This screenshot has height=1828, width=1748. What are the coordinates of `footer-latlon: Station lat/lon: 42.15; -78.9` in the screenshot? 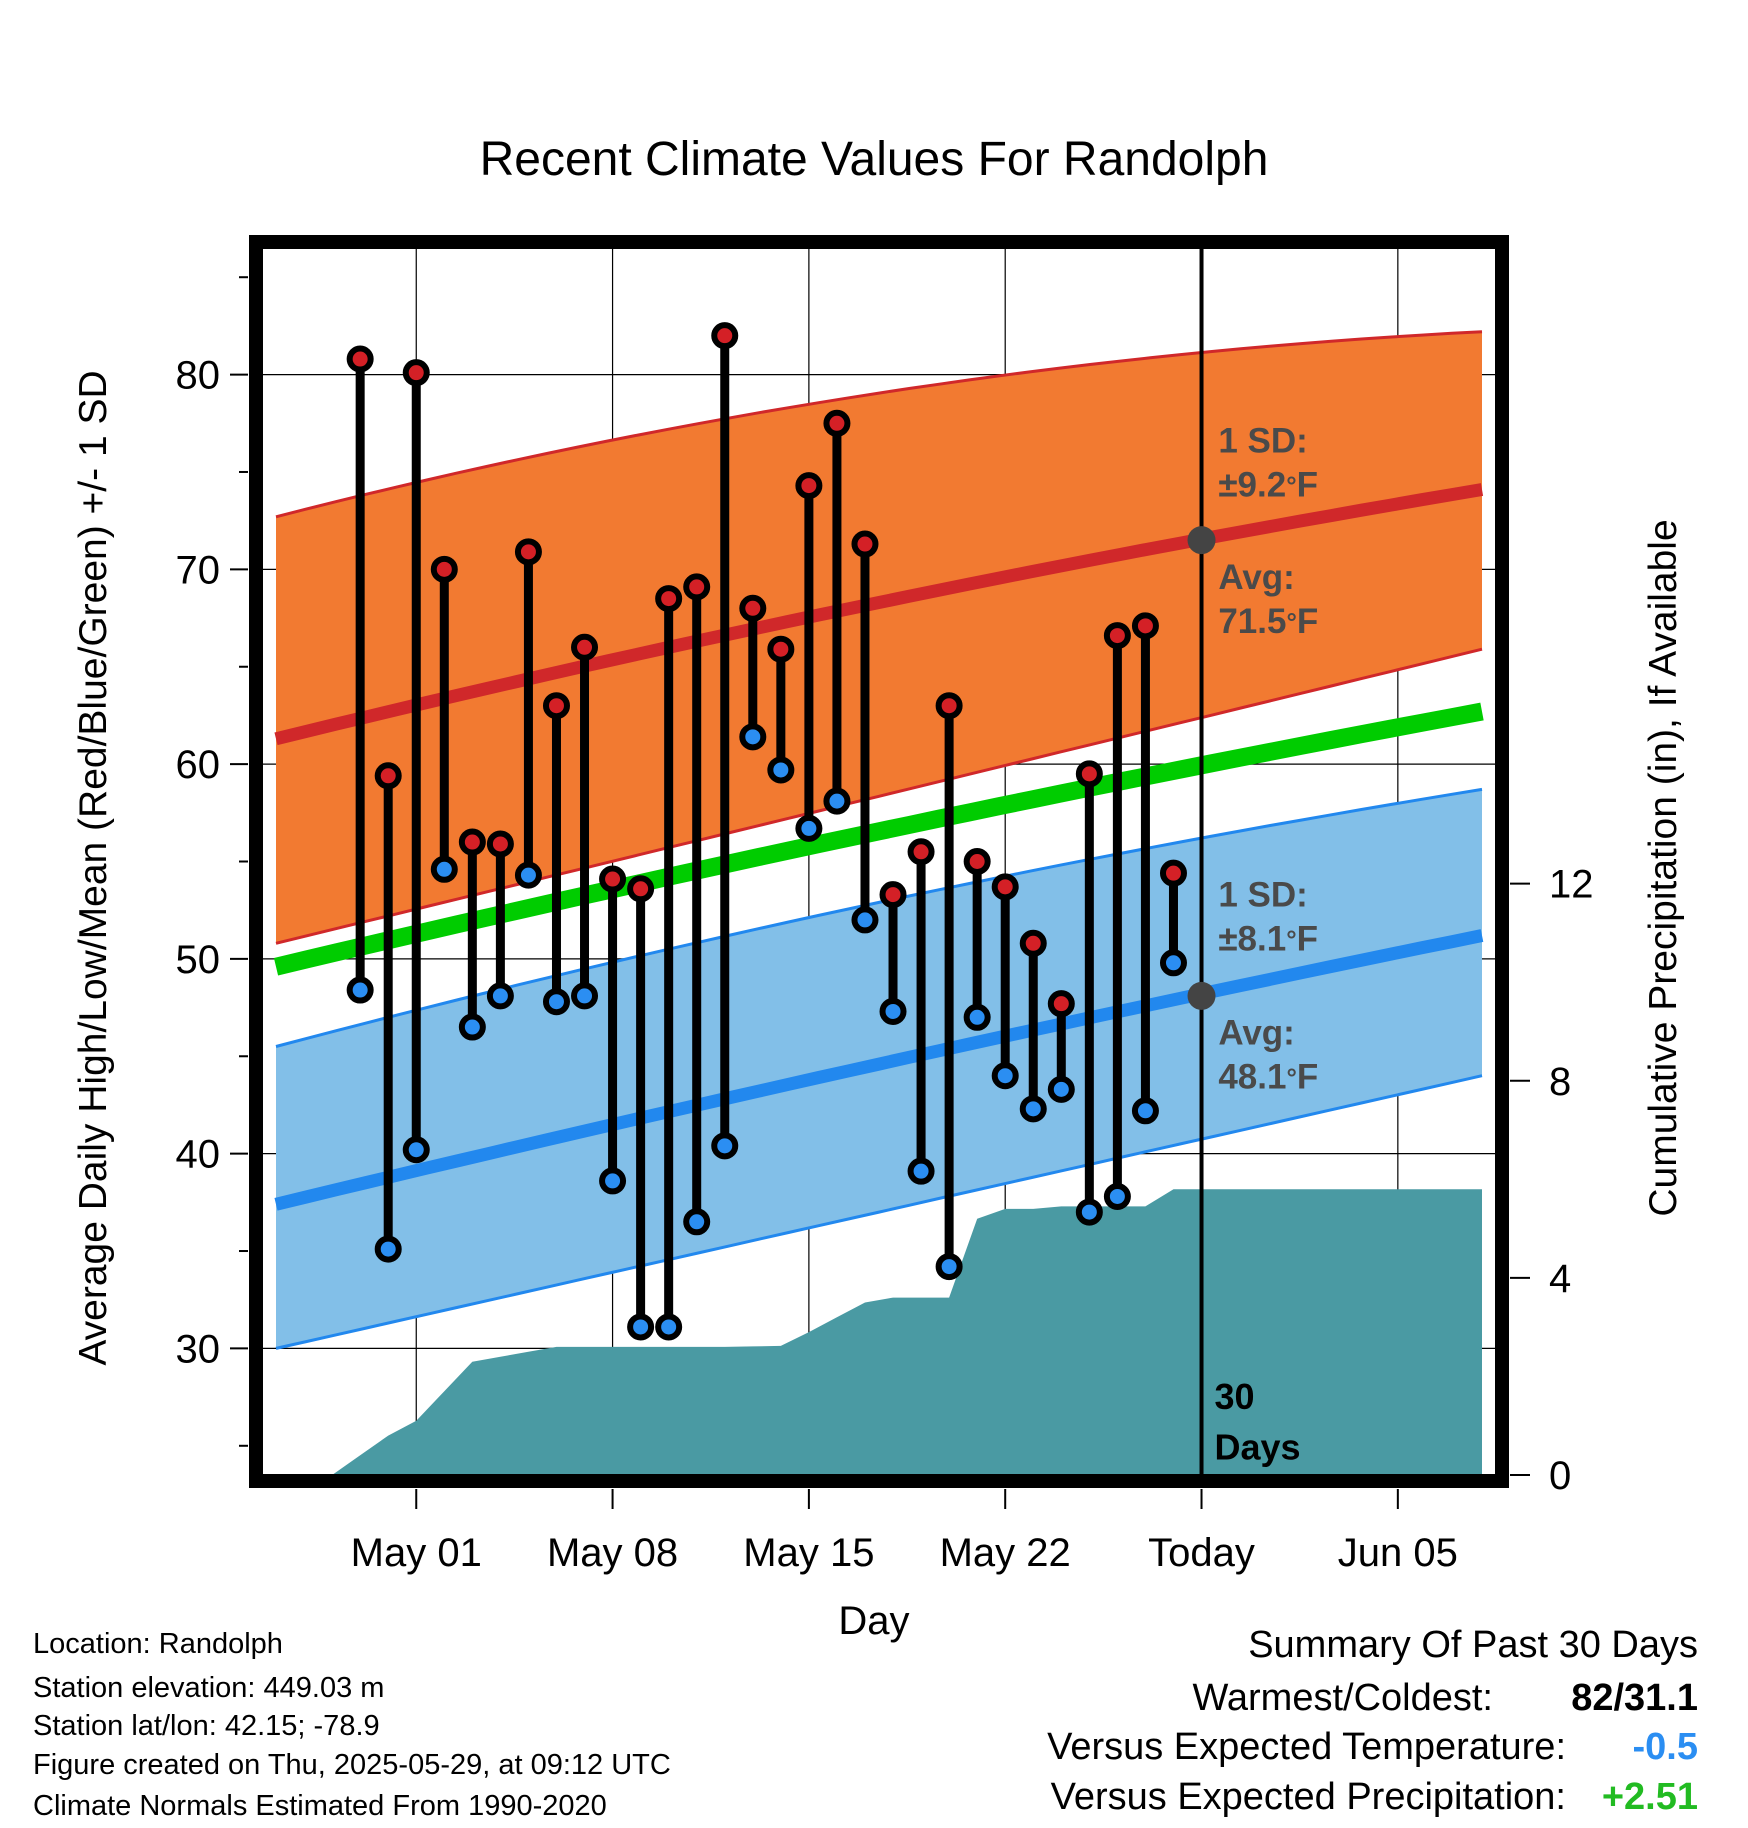 It's located at (206, 1726).